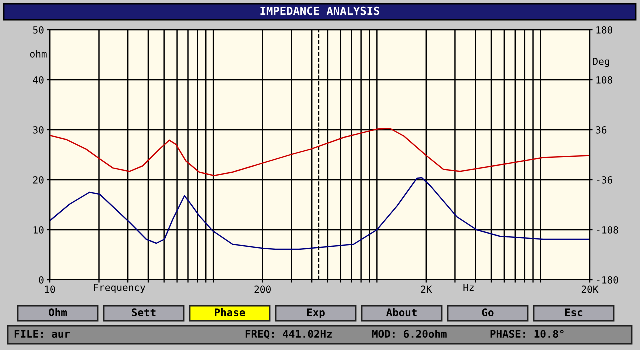  What do you see at coordinates (58, 312) in the screenshot?
I see `text: Ohm` at bounding box center [58, 312].